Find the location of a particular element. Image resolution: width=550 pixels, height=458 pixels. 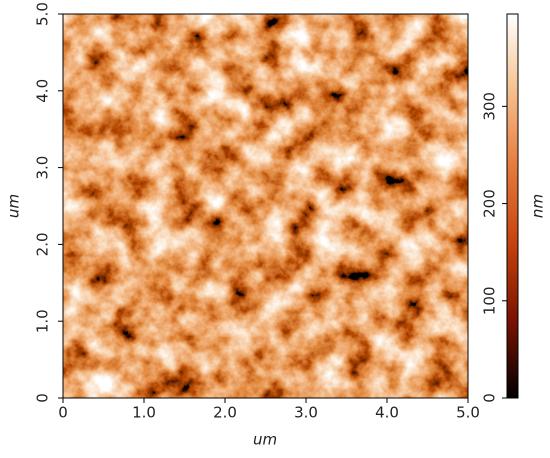

y-tick-label: 0 is located at coordinates (43, 398).